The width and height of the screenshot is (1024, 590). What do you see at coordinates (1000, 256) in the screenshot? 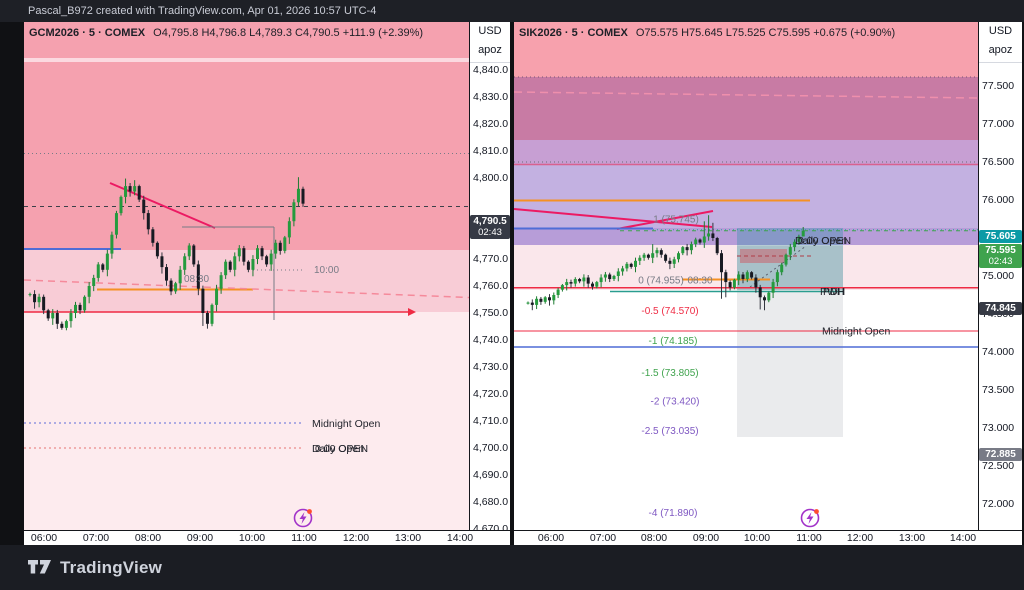
I see `price-axis-label: 75.595 02:43` at bounding box center [1000, 256].